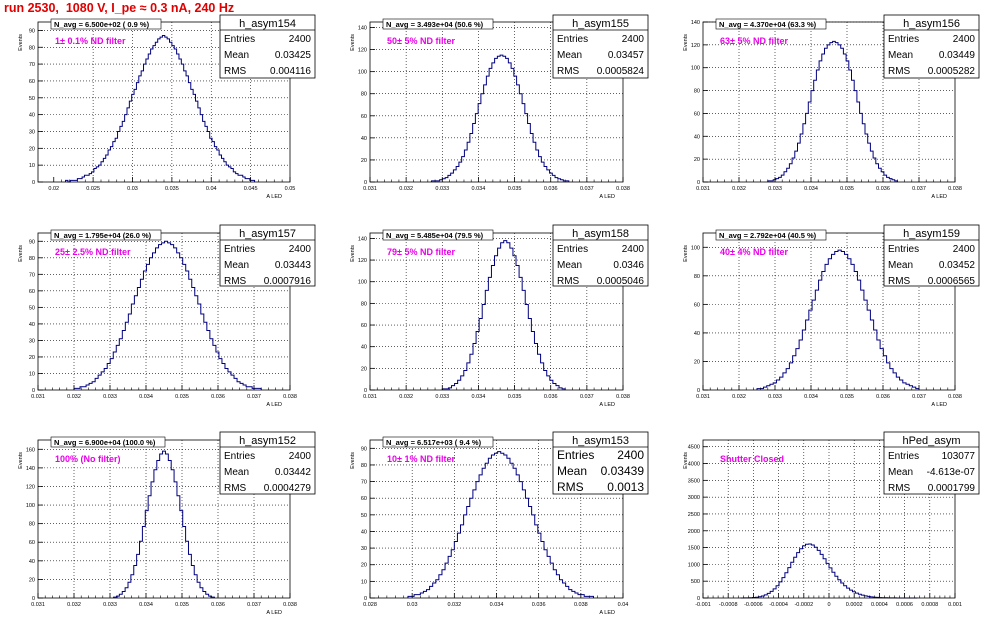  I want to click on y-tick-label: 2000, so click(694, 532).